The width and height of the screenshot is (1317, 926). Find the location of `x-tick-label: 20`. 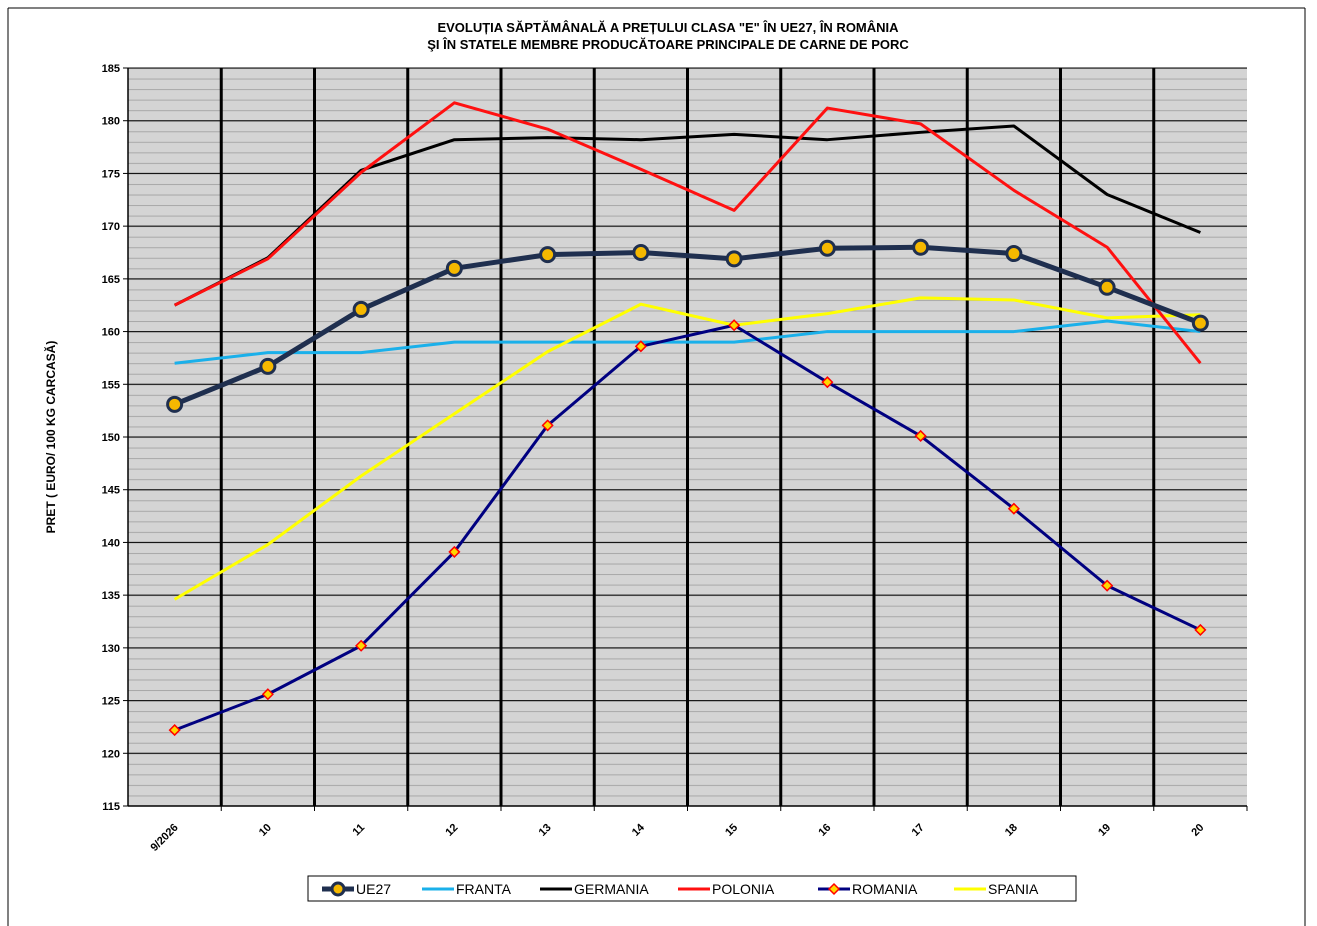

x-tick-label: 20 is located at coordinates (1197, 830).